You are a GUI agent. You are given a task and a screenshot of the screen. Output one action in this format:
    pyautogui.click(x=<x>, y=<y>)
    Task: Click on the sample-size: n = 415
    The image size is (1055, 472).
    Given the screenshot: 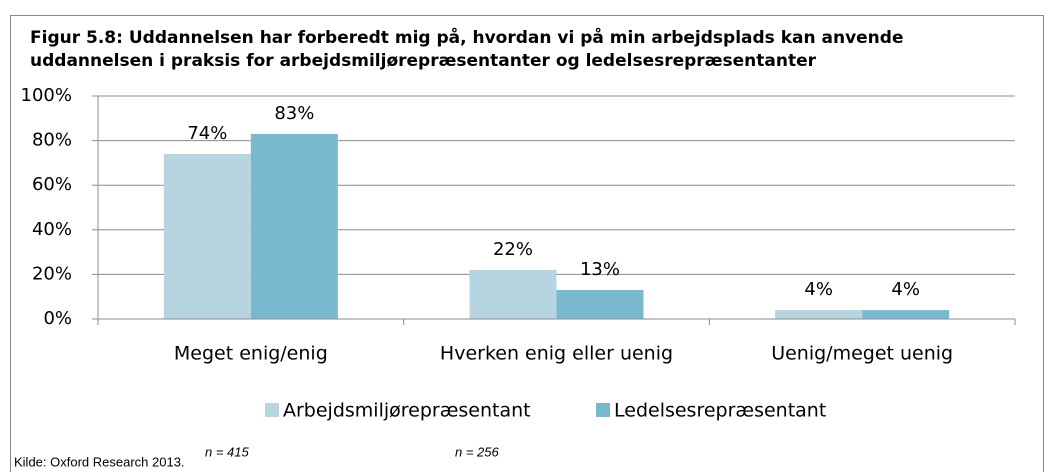 What is the action you would take?
    pyautogui.click(x=227, y=451)
    